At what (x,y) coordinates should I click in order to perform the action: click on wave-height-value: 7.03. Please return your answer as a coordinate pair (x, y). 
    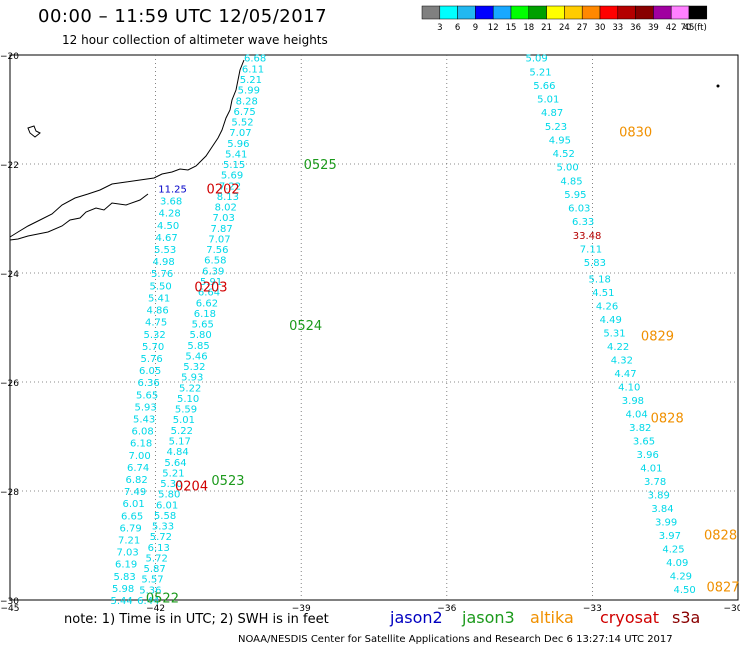
    Looking at the image, I should click on (224, 218).